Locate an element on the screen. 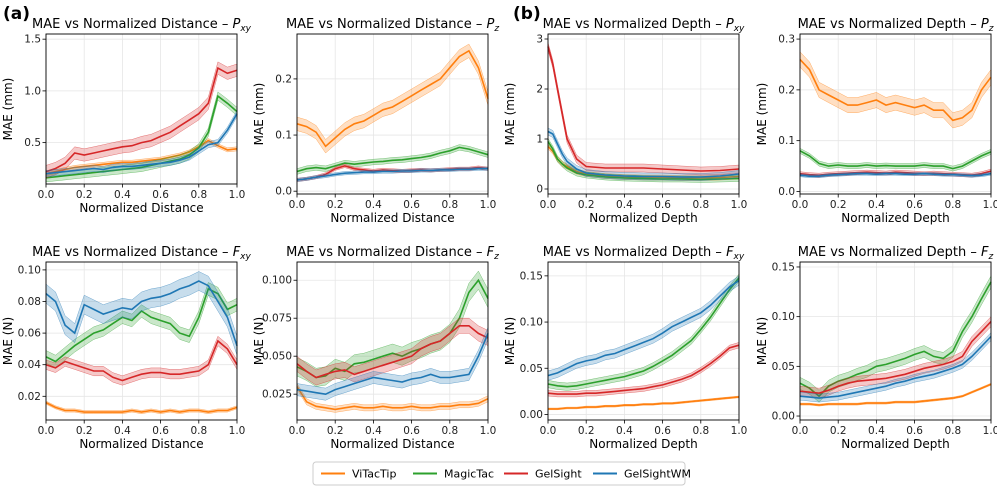 Image resolution: width=997 pixels, height=490 pixels. chart-title: MAE vs Normalized Depth – Pxy is located at coordinates (644, 25).